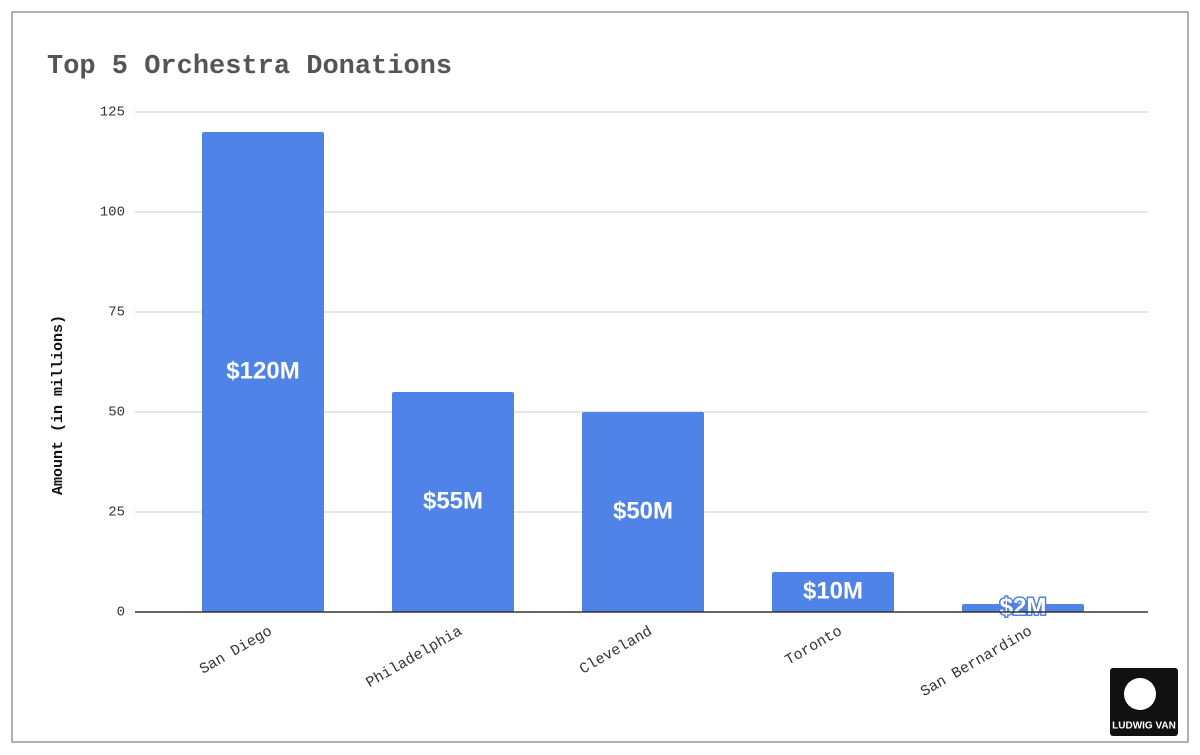  Describe the element at coordinates (112, 213) in the screenshot. I see `y-tick-label: 100` at that location.